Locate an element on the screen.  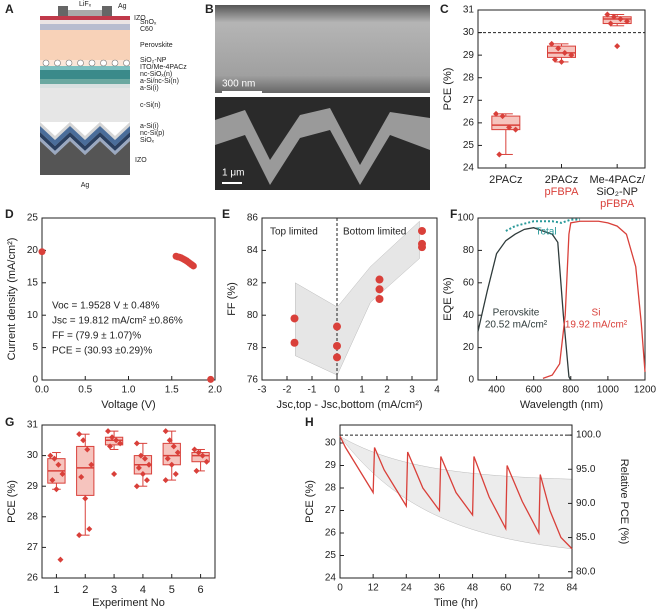
y-tick-label: 80 is located at coordinates (253, 315).